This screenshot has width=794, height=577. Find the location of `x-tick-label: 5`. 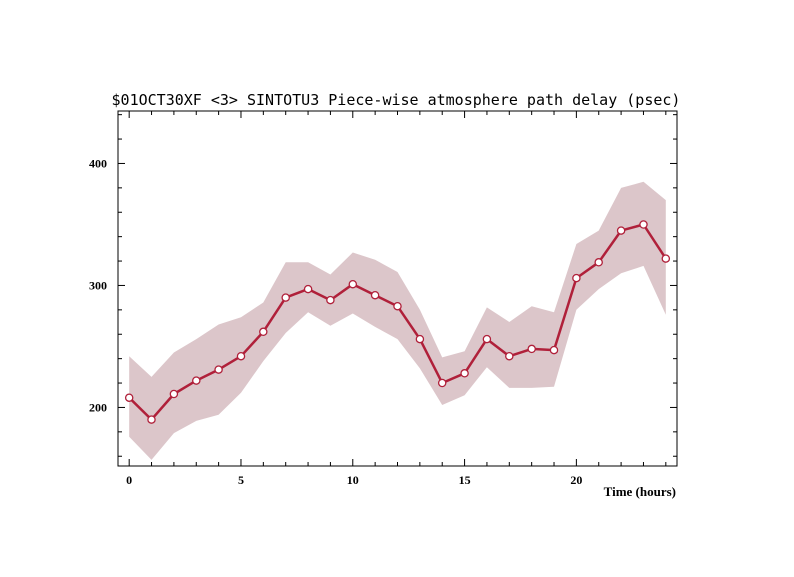

x-tick-label: 5 is located at coordinates (241, 480).